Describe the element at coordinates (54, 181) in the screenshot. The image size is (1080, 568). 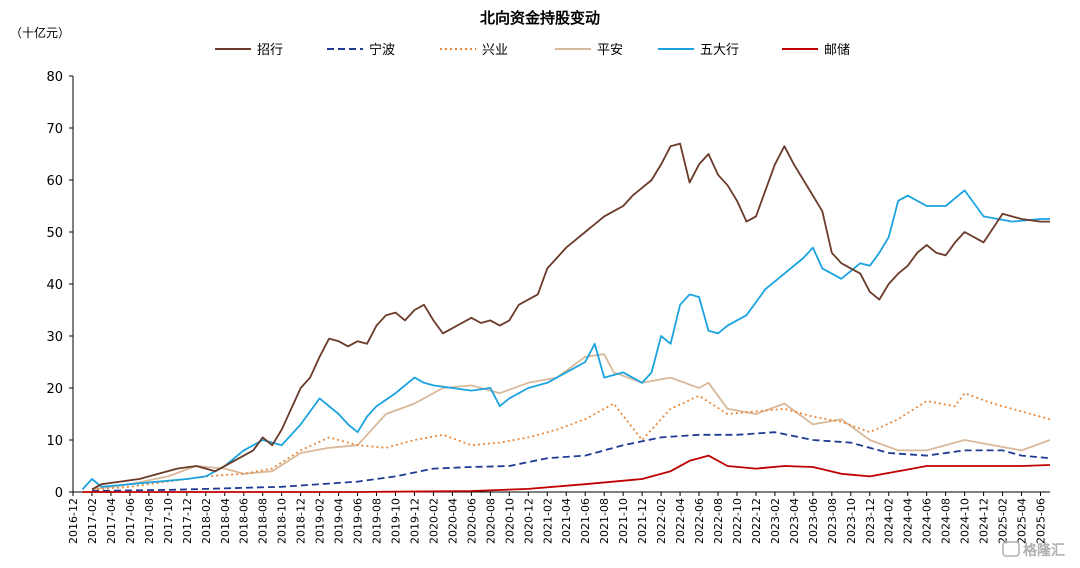
I see `y-tick-label: 60` at that location.